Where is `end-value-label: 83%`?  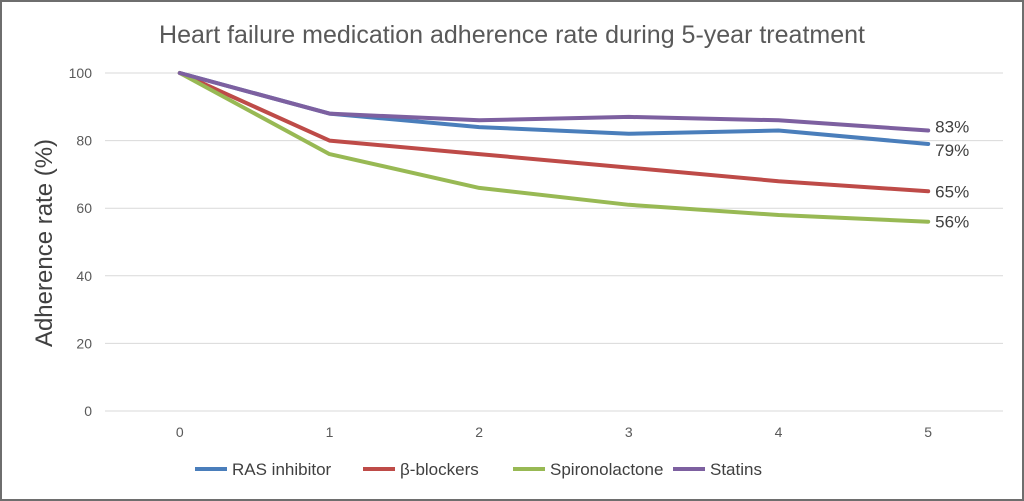
end-value-label: 83% is located at coordinates (952, 126).